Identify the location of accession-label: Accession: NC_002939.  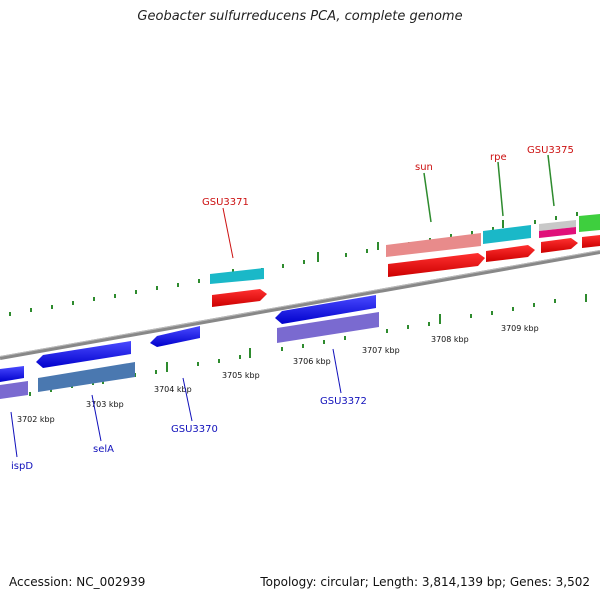
(77, 582).